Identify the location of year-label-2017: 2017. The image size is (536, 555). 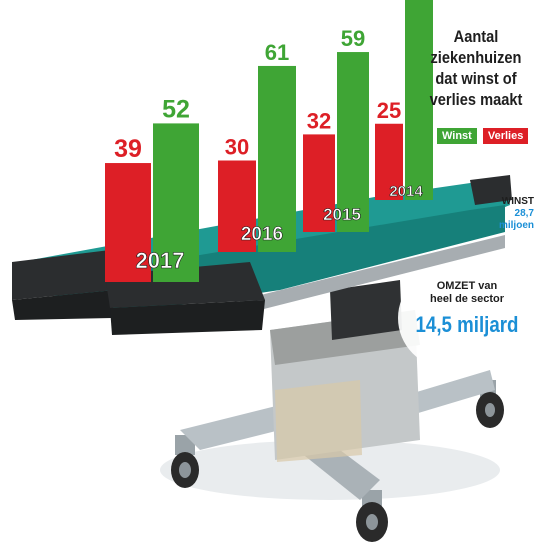
(160, 260).